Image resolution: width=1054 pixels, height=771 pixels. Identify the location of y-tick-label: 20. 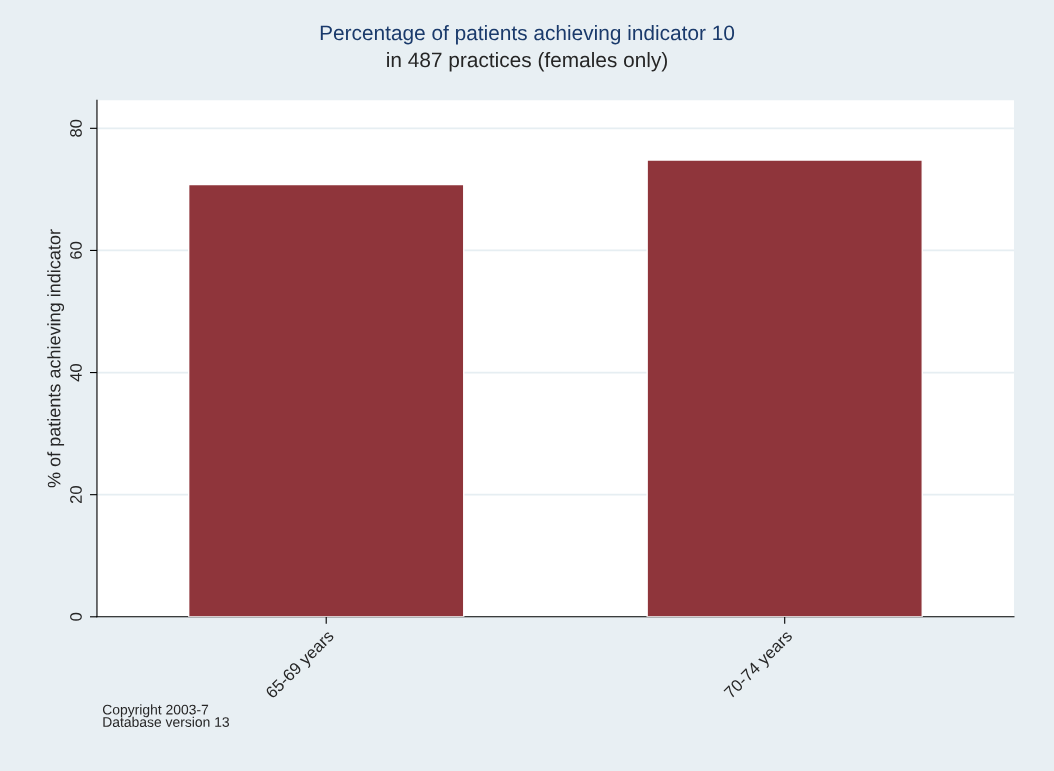
(76, 495).